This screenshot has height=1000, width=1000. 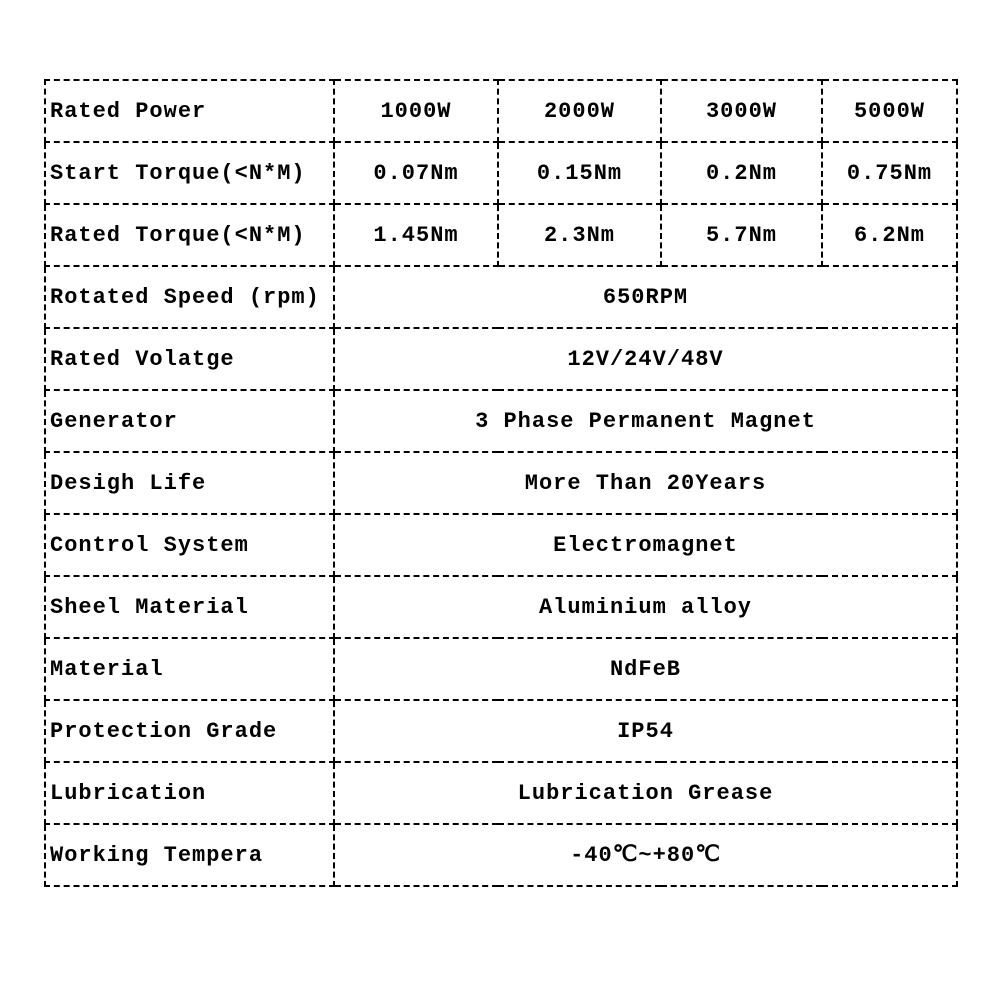 What do you see at coordinates (189, 545) in the screenshot?
I see `row-label: Control System` at bounding box center [189, 545].